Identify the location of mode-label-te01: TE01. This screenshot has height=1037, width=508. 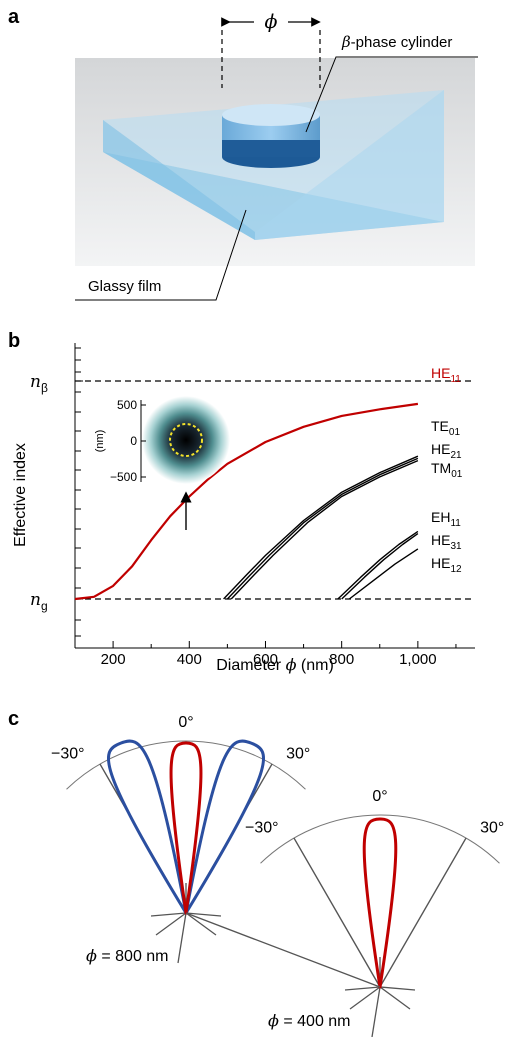
(445, 428).